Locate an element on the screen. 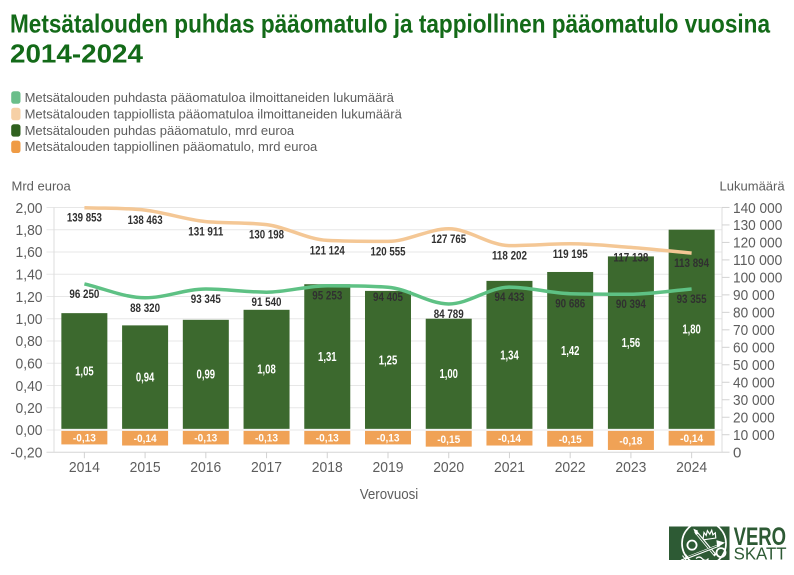 The width and height of the screenshot is (794, 575). svg-text: 2023 is located at coordinates (630, 467).